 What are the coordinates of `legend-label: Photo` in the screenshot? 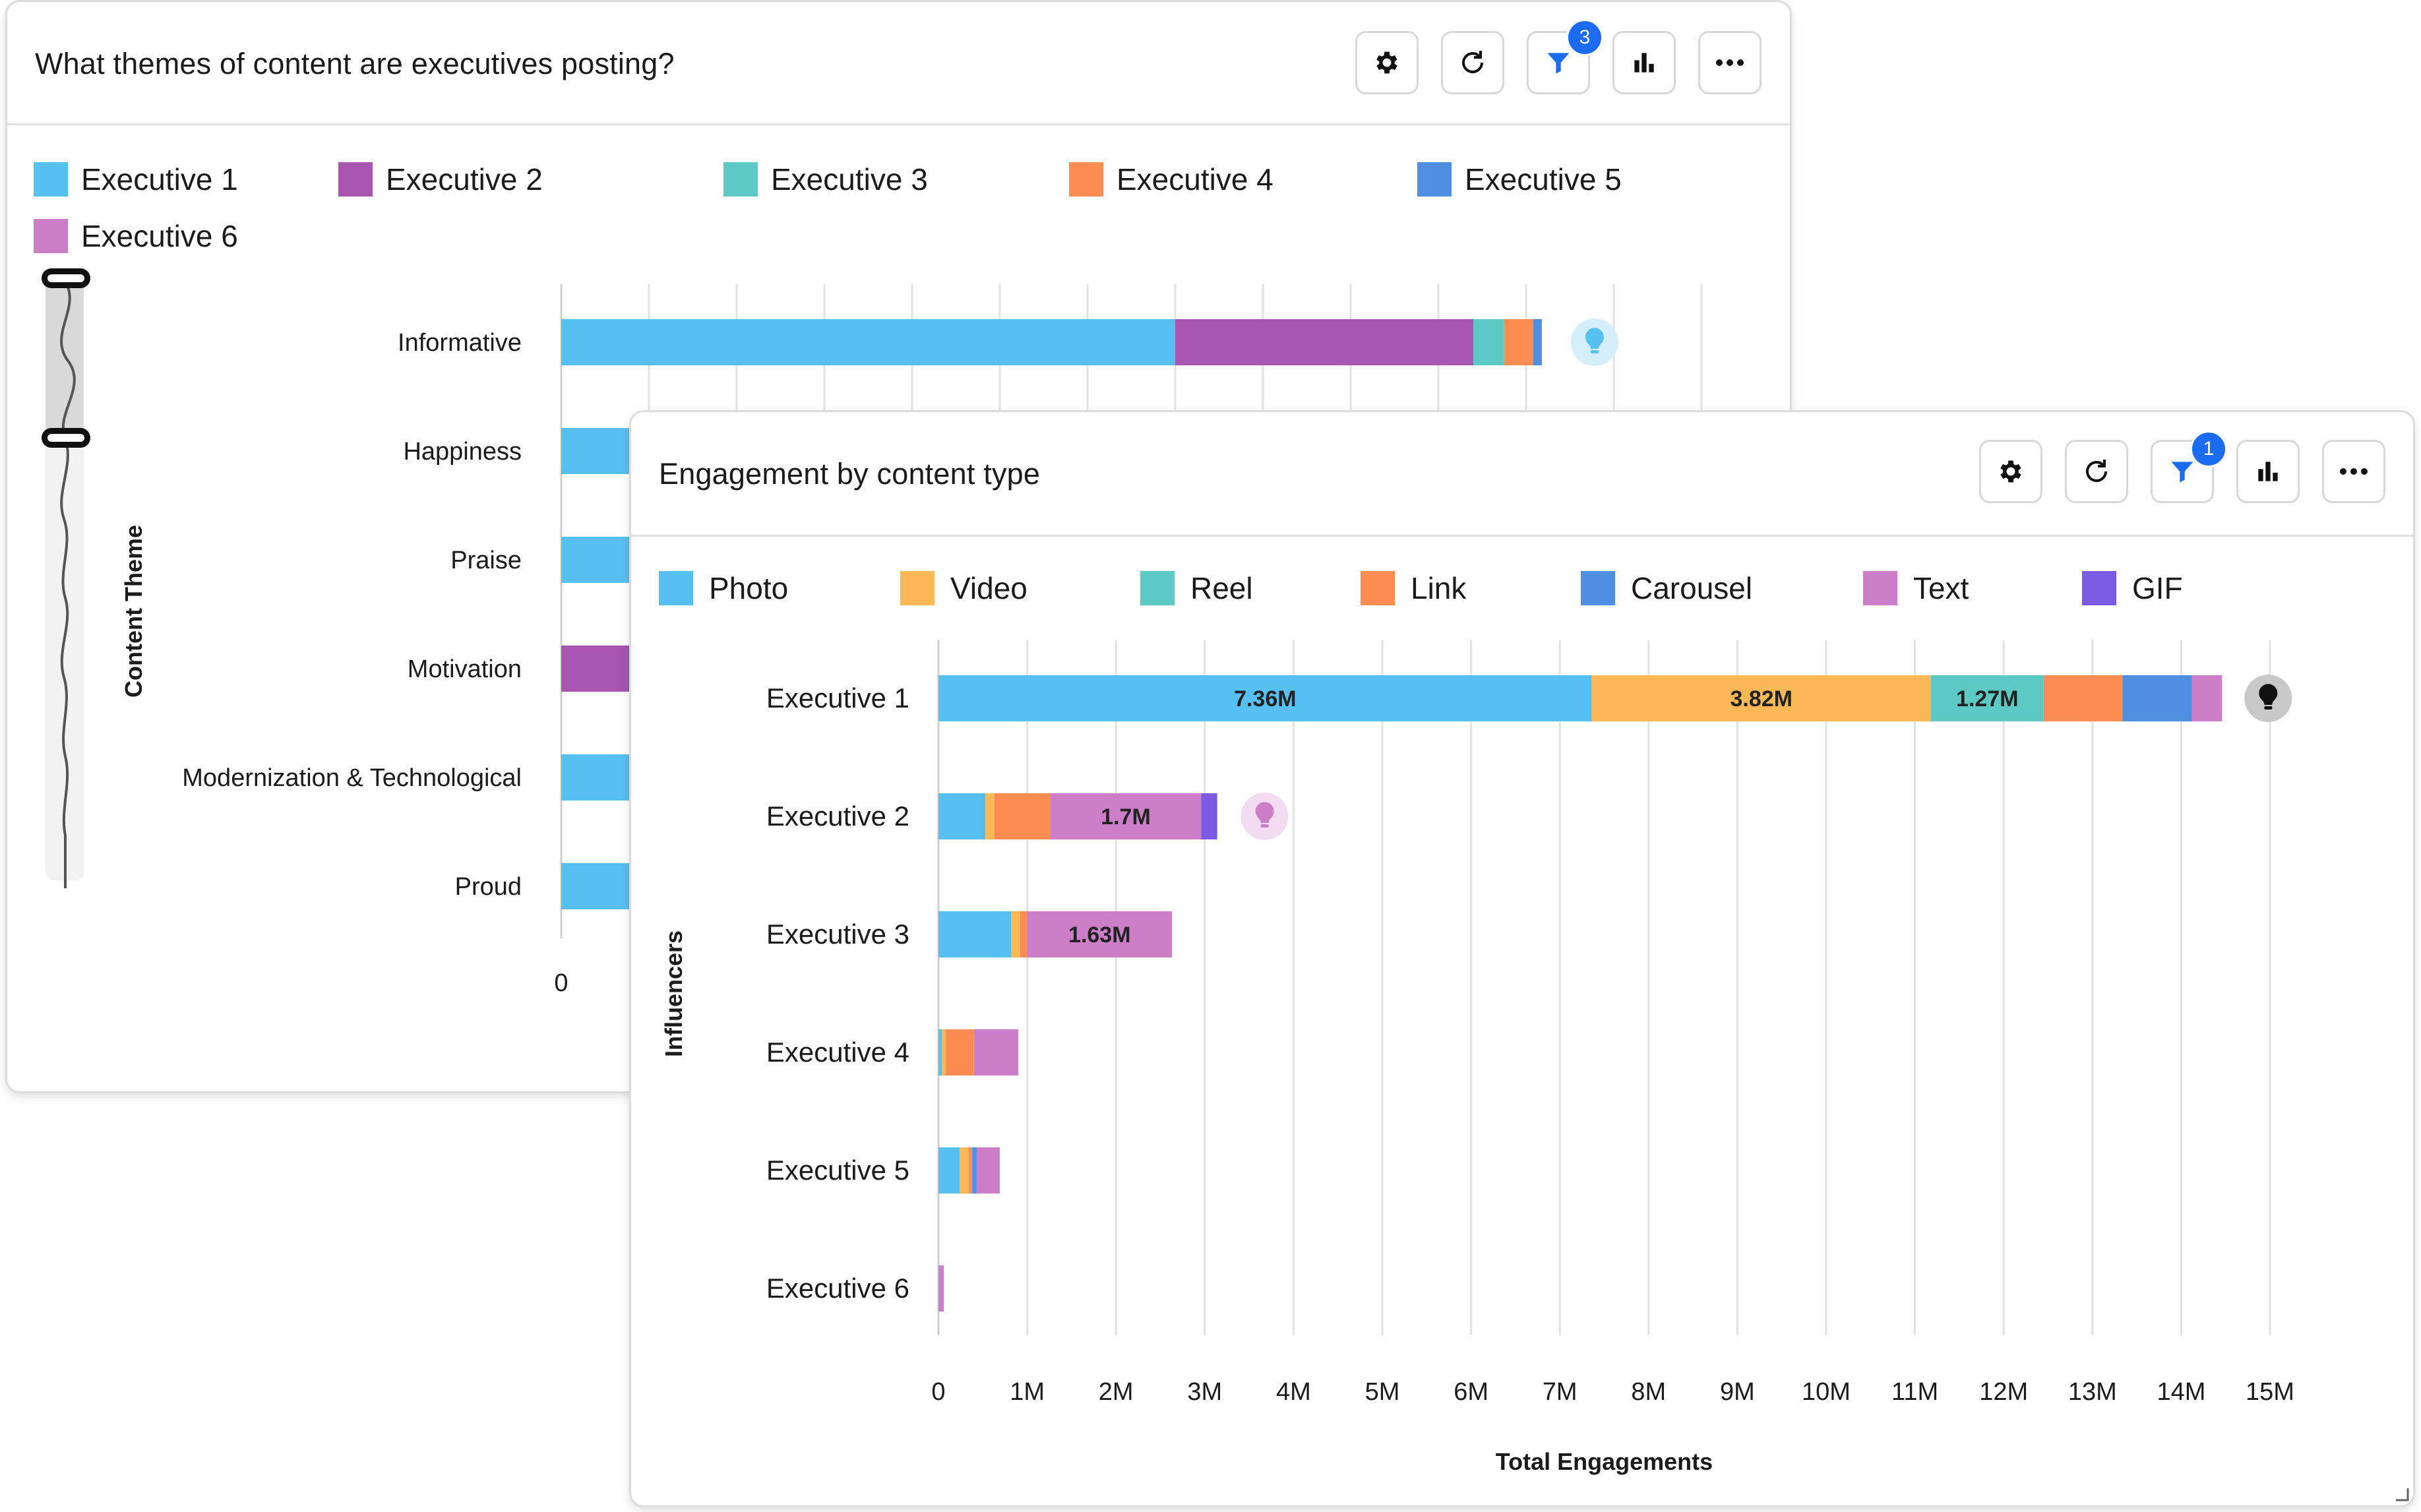 It's located at (749, 588).